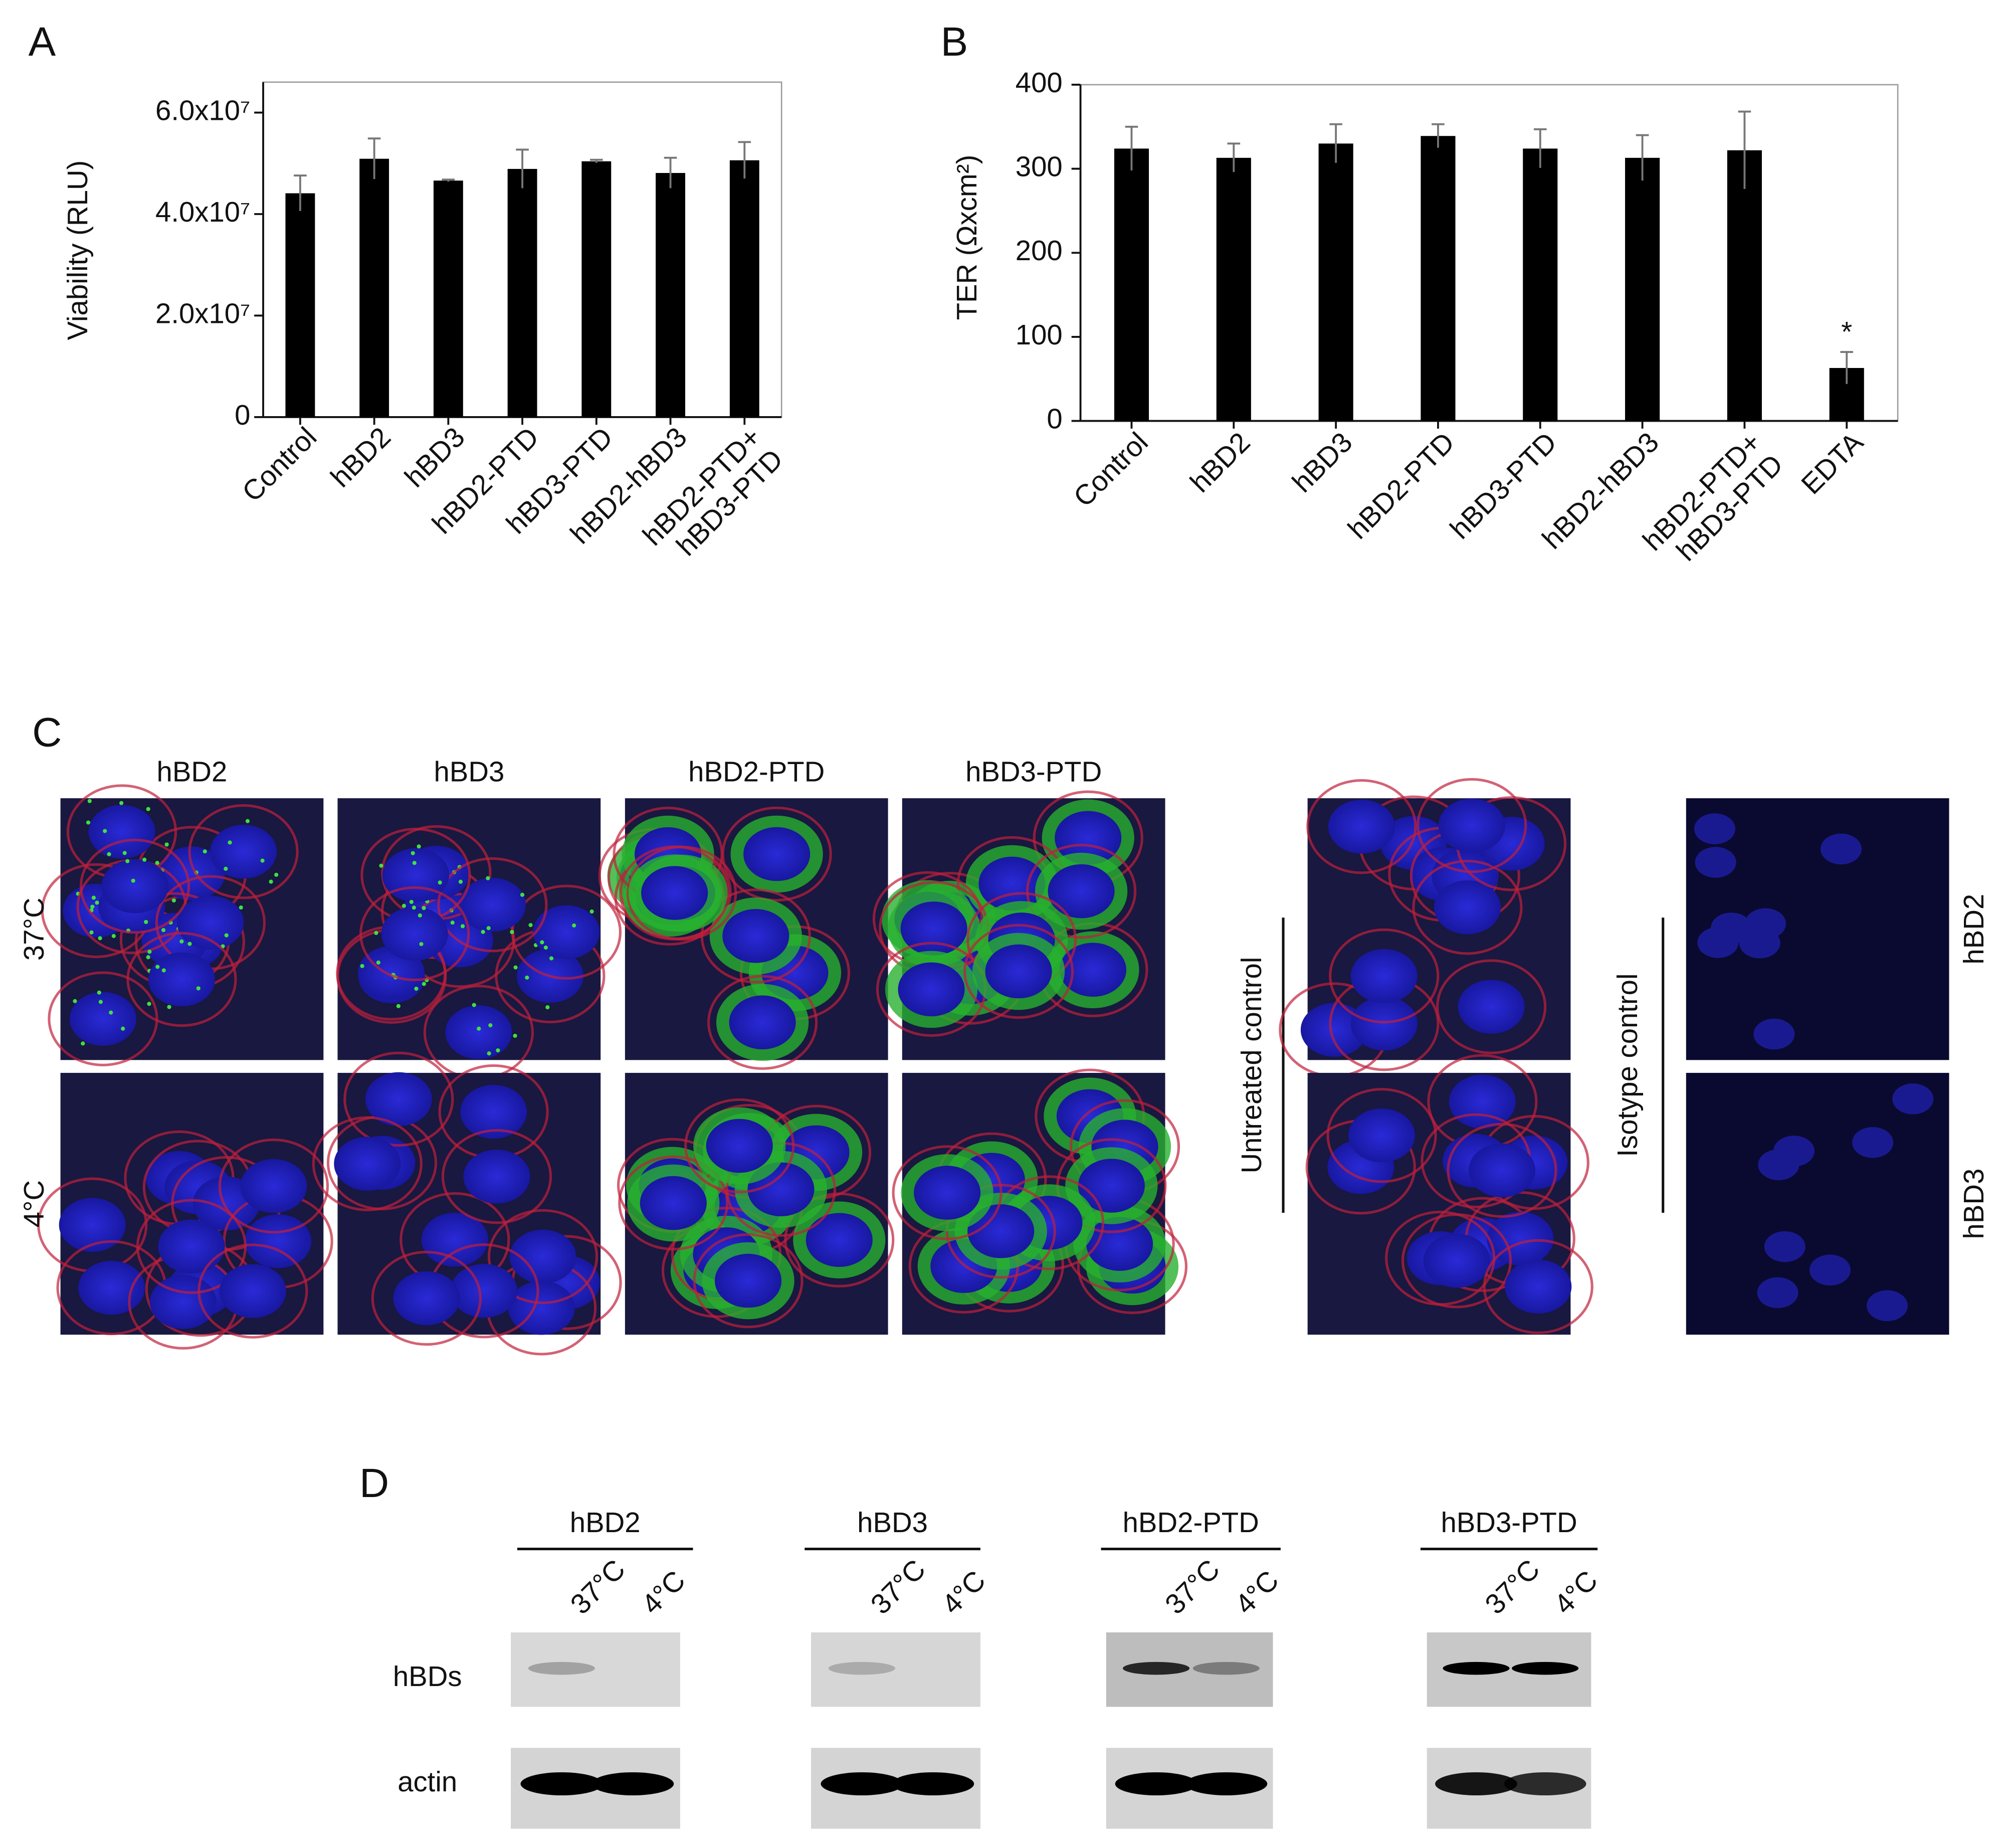 Image resolution: width=2007 pixels, height=1848 pixels. What do you see at coordinates (1039, 82) in the screenshot?
I see `y-tick-label: 400` at bounding box center [1039, 82].